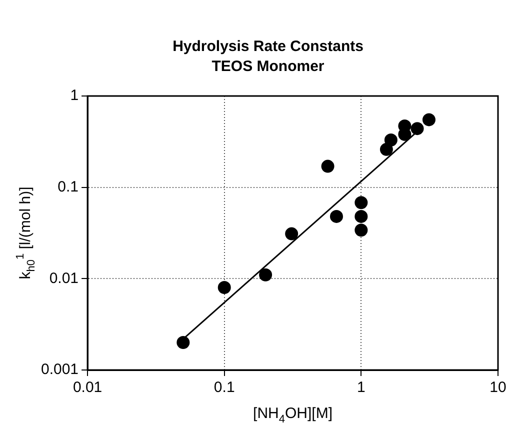 This screenshot has width=520, height=432. I want to click on y-tick-label: 0.01, so click(64, 278).